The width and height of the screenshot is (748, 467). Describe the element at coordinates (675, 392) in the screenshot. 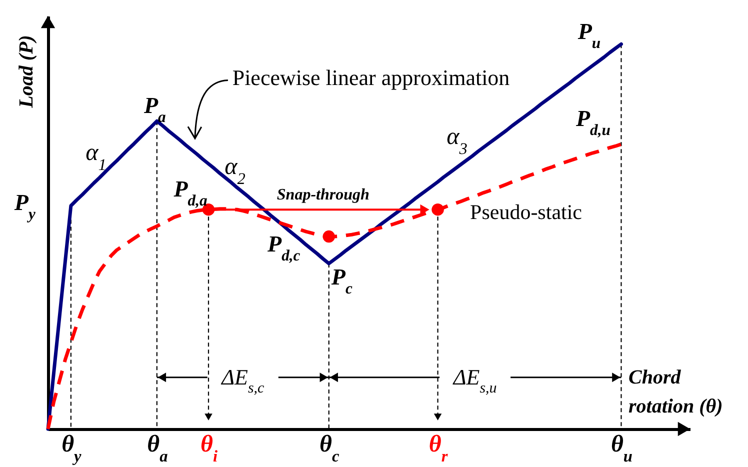

I see `x-axis-title: Chord rotation (θ)` at that location.